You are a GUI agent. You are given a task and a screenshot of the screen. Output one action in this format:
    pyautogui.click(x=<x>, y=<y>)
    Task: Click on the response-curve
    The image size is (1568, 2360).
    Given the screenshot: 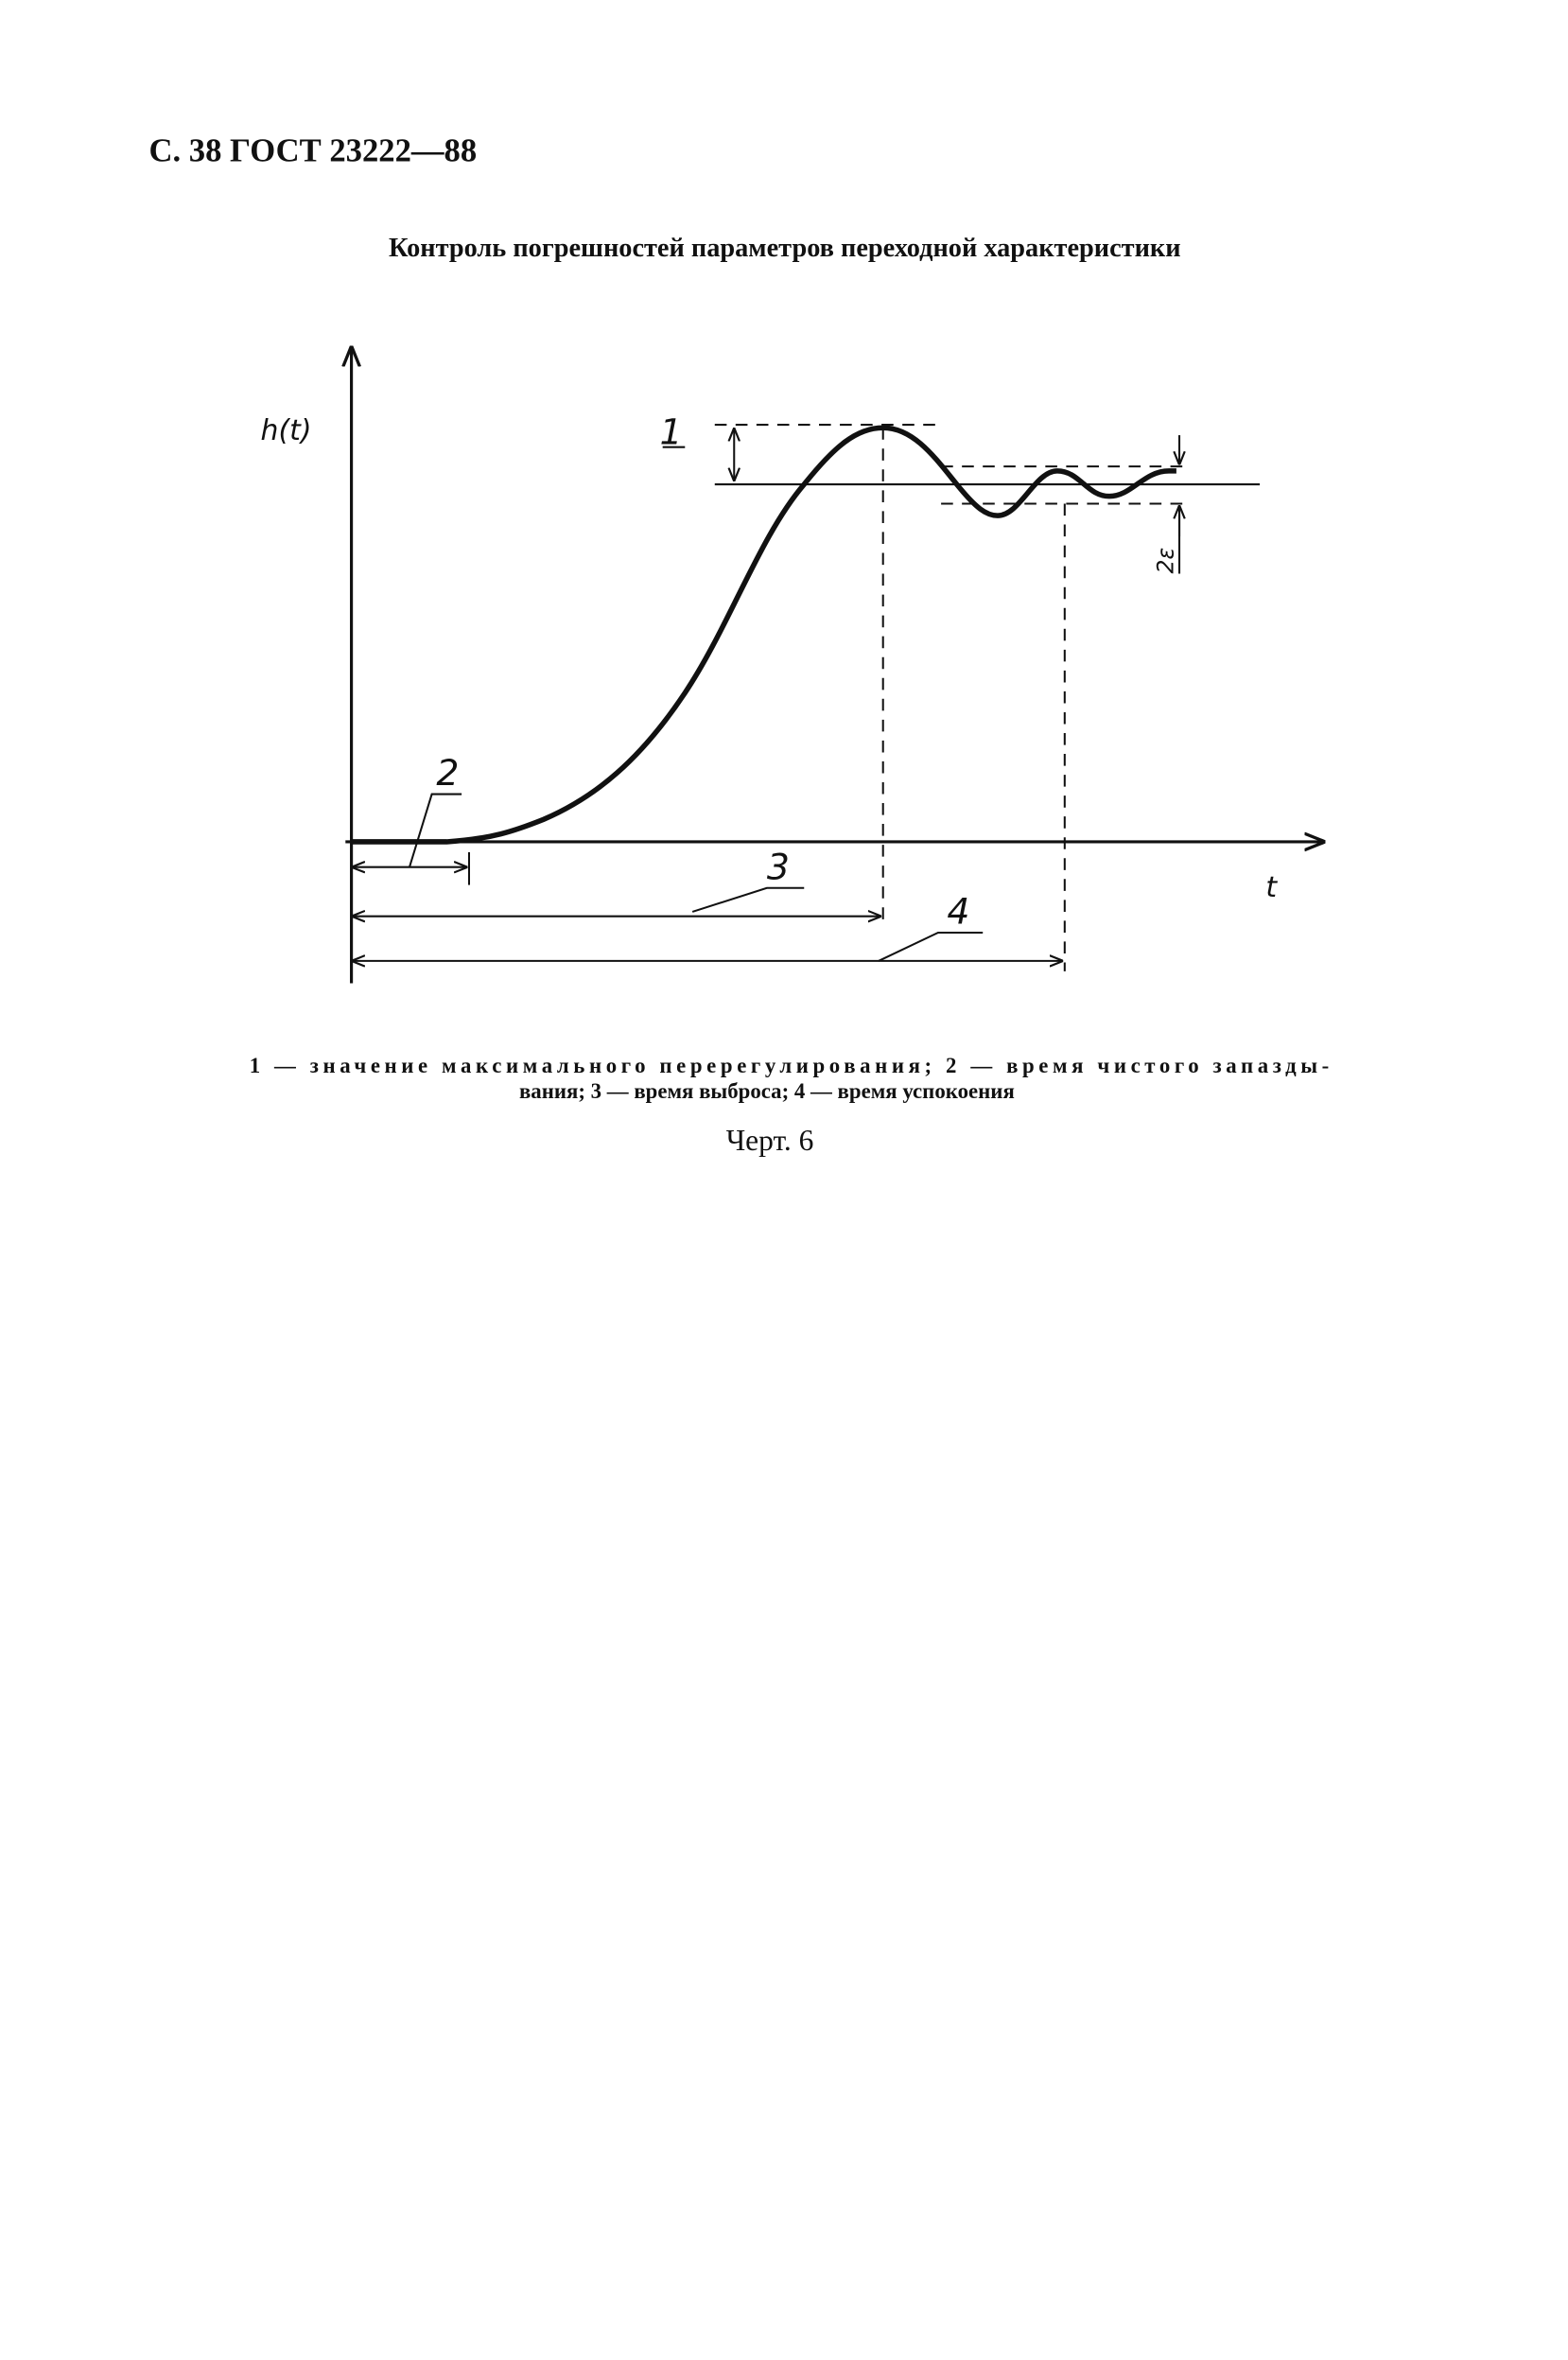 What is the action you would take?
    pyautogui.click(x=763, y=635)
    